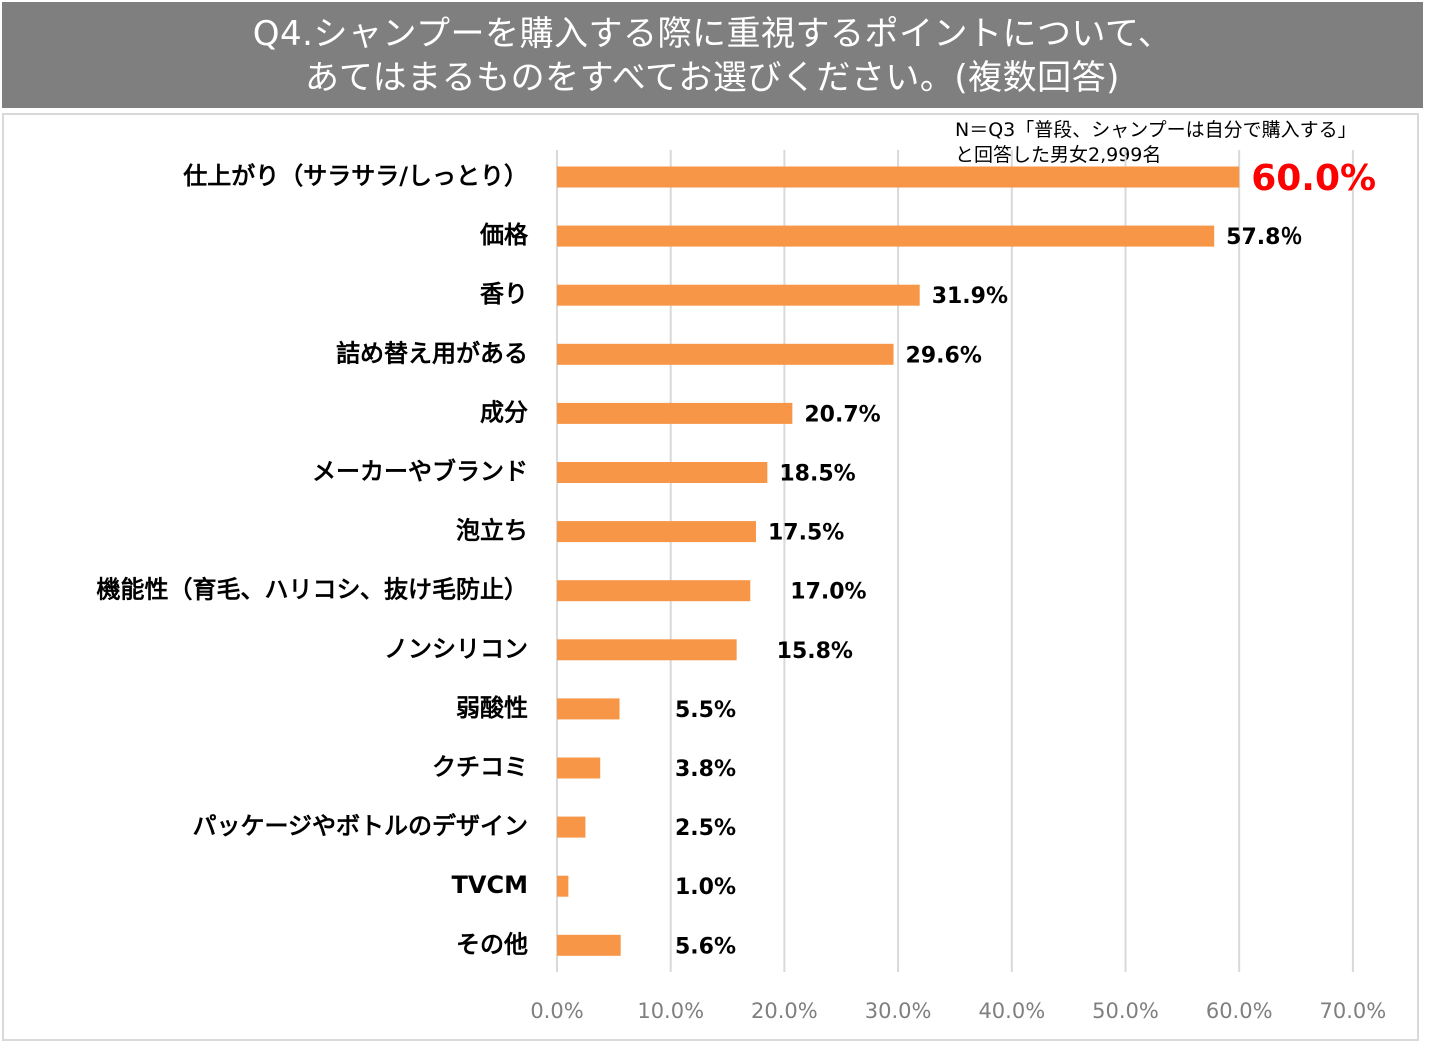 Image resolution: width=1437 pixels, height=1047 pixels. What do you see at coordinates (970, 296) in the screenshot?
I see `value-label: 31.9%` at bounding box center [970, 296].